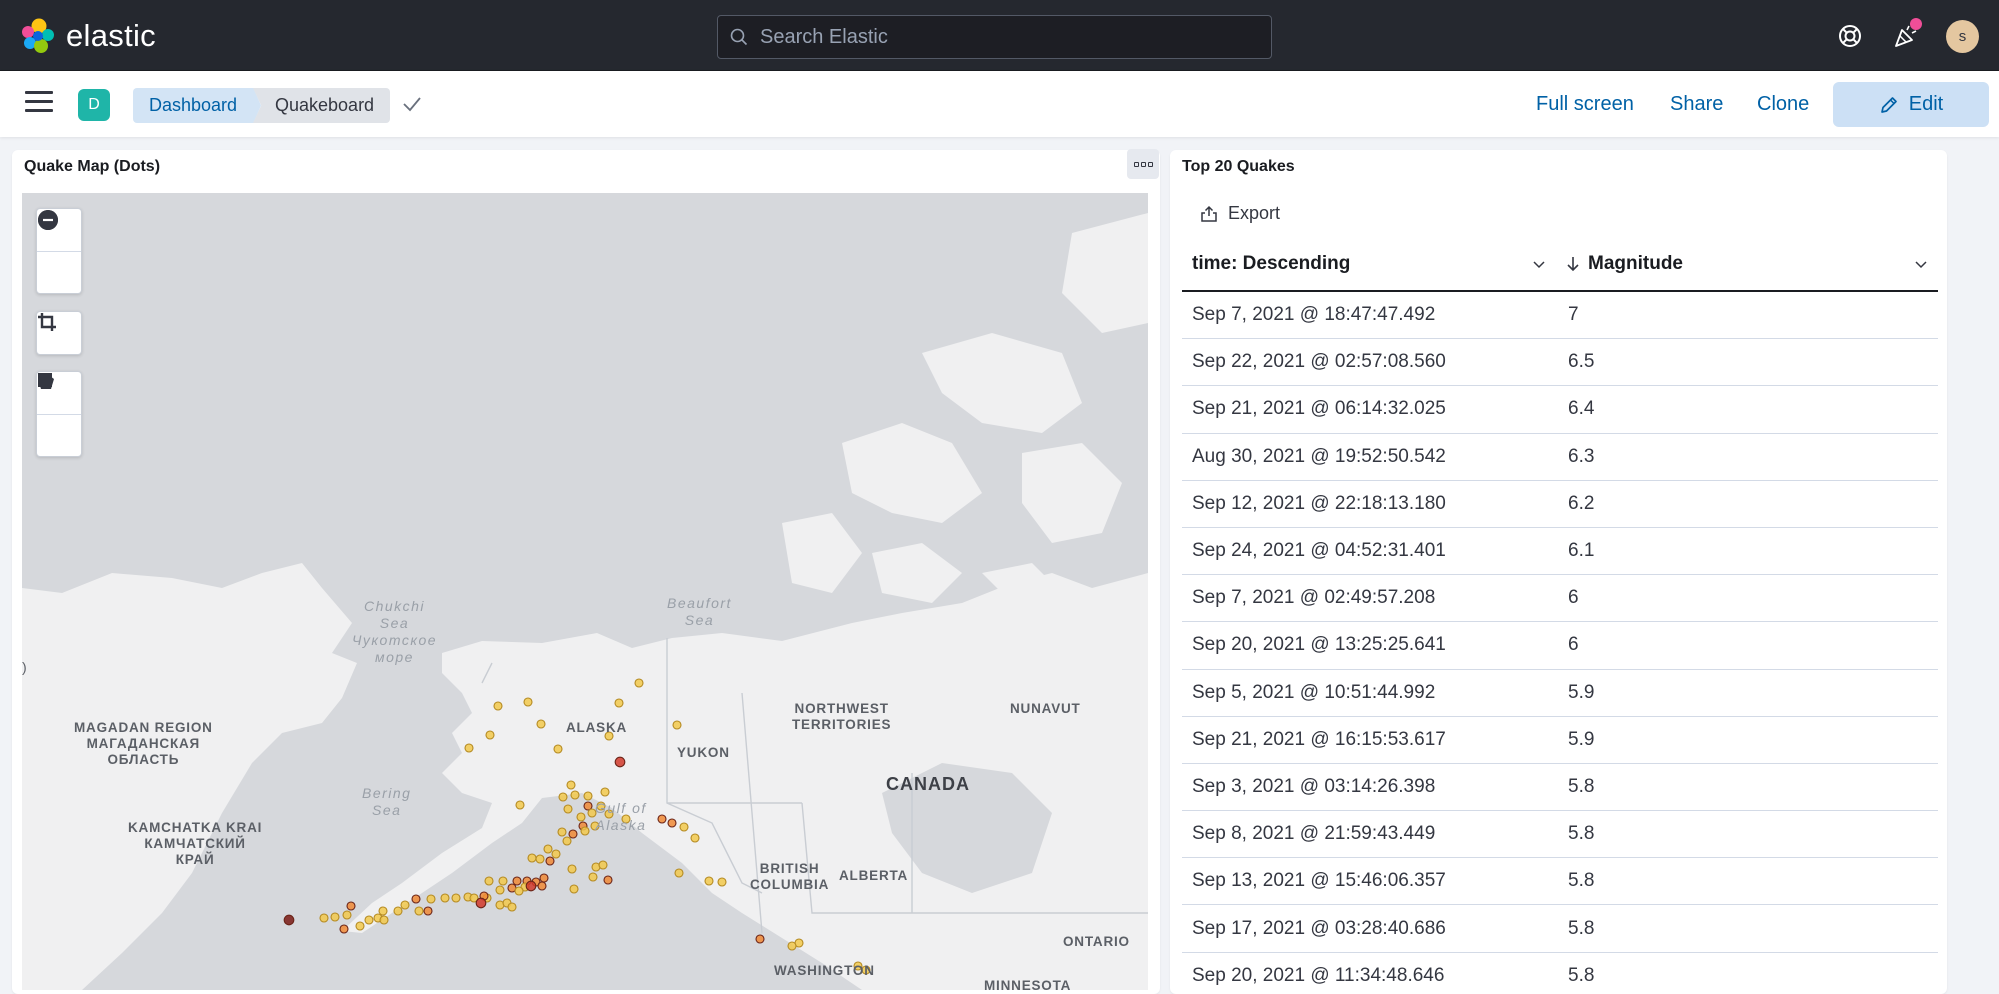 The width and height of the screenshot is (1999, 994). Describe the element at coordinates (1783, 104) in the screenshot. I see `clone-link: Clone` at that location.